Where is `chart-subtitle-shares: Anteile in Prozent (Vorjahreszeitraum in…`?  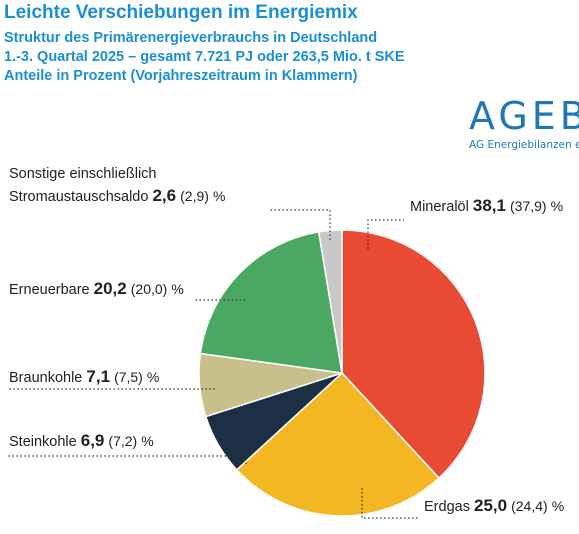
chart-subtitle-shares: Anteile in Prozent (Vorjahreszeitraum in… is located at coordinates (181, 76).